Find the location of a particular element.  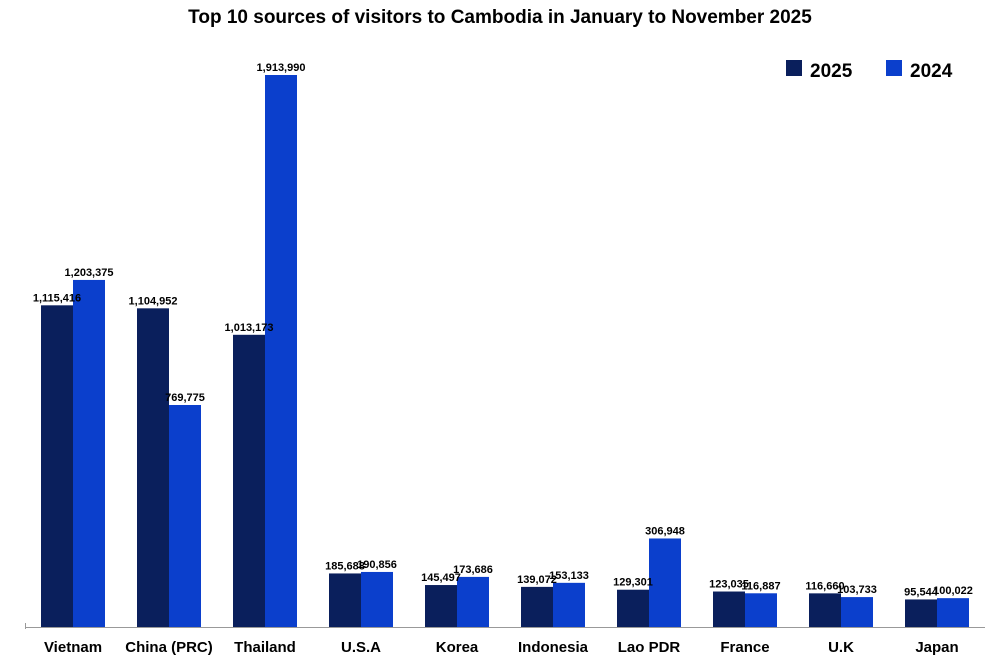

value-label: 1,115,416 is located at coordinates (57, 298).